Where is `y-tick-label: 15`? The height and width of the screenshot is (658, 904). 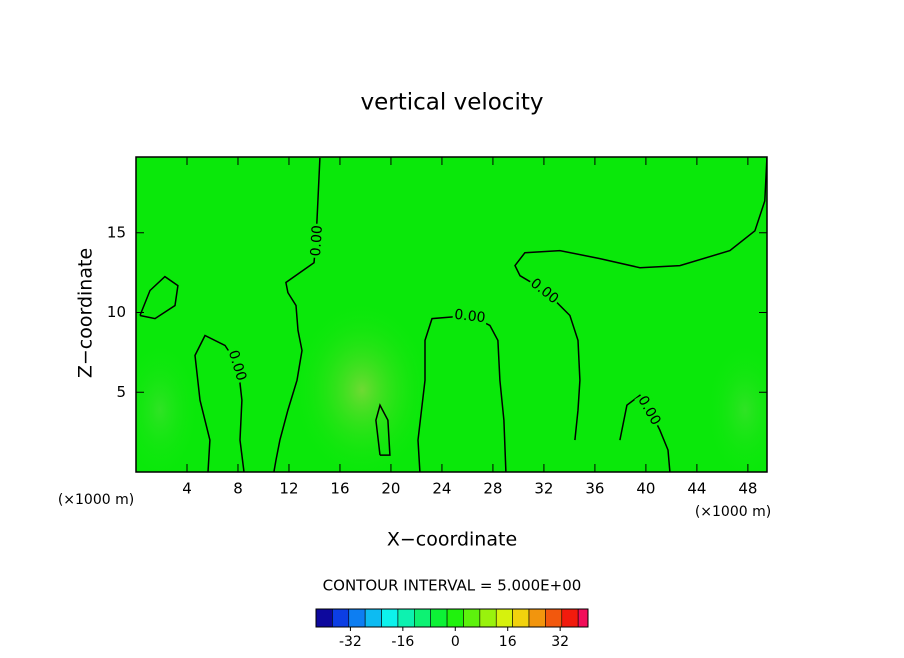
y-tick-label: 15 is located at coordinates (116, 232).